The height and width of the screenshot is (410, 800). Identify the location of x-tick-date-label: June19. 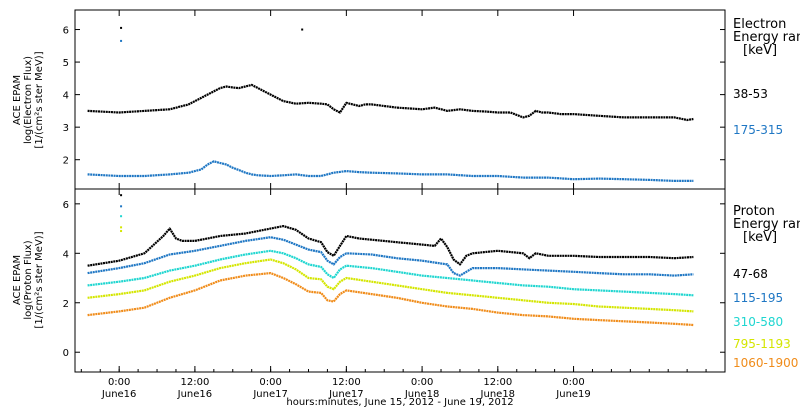
(573, 394).